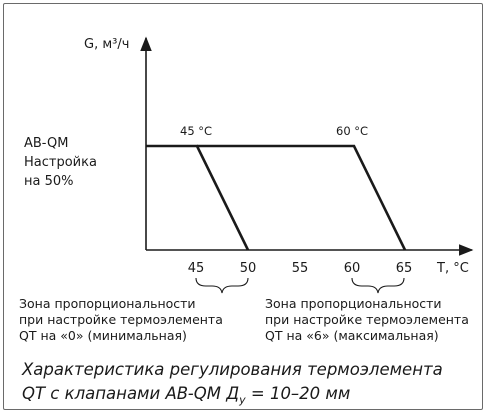  Describe the element at coordinates (196, 131) in the screenshot. I see `line-label-left: 45 °C` at that location.